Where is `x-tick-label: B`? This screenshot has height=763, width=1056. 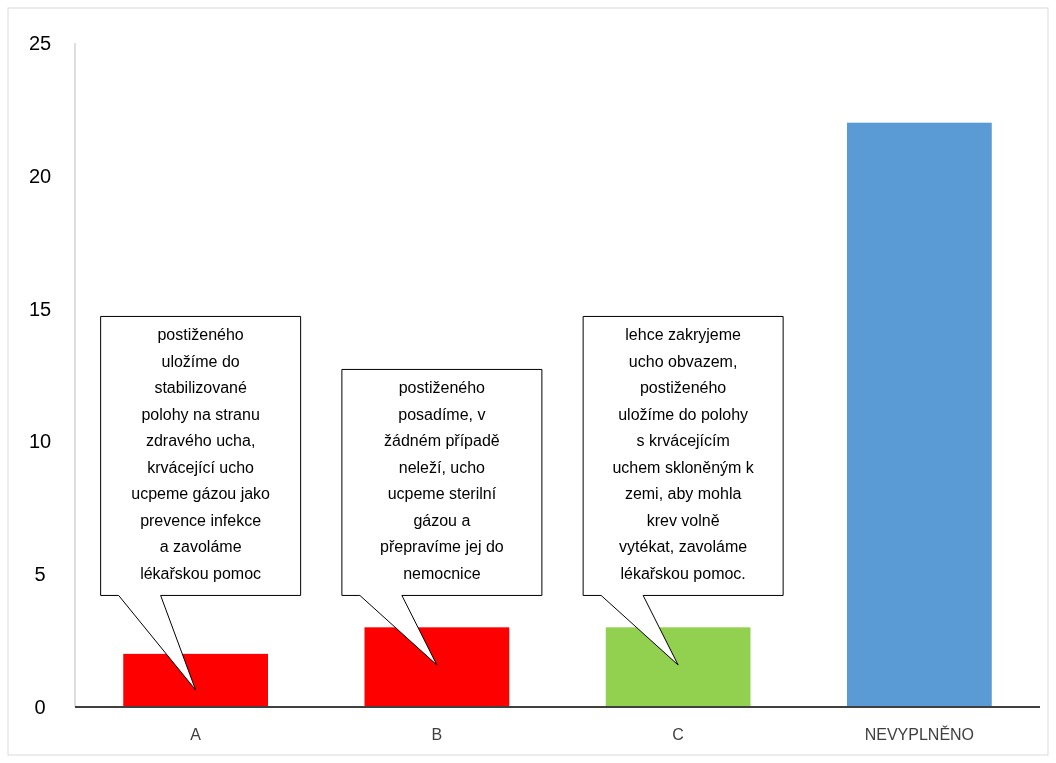 x-tick-label: B is located at coordinates (437, 734).